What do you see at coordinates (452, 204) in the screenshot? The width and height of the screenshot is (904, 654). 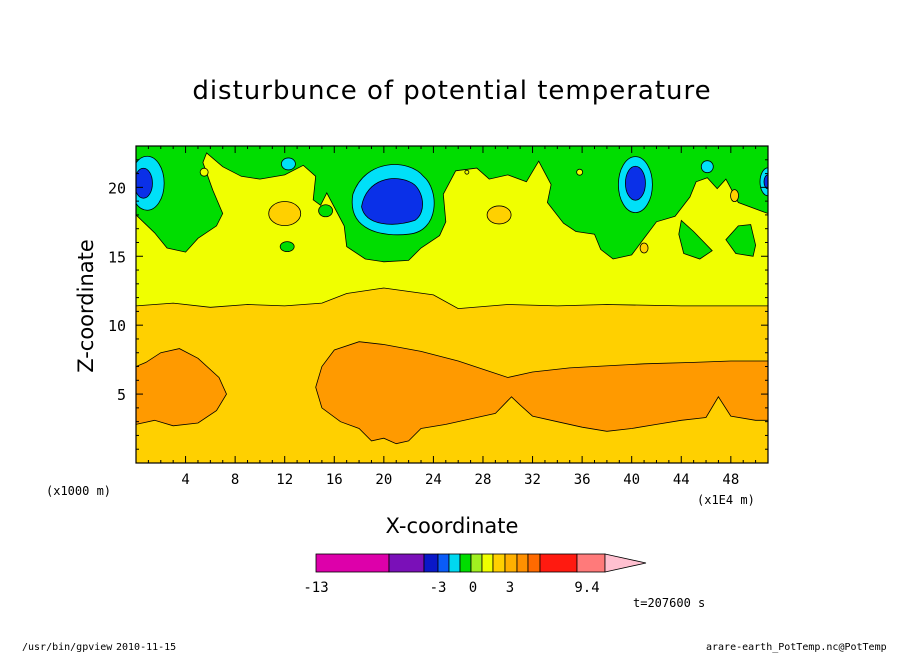 I see `region-green` at bounding box center [452, 204].